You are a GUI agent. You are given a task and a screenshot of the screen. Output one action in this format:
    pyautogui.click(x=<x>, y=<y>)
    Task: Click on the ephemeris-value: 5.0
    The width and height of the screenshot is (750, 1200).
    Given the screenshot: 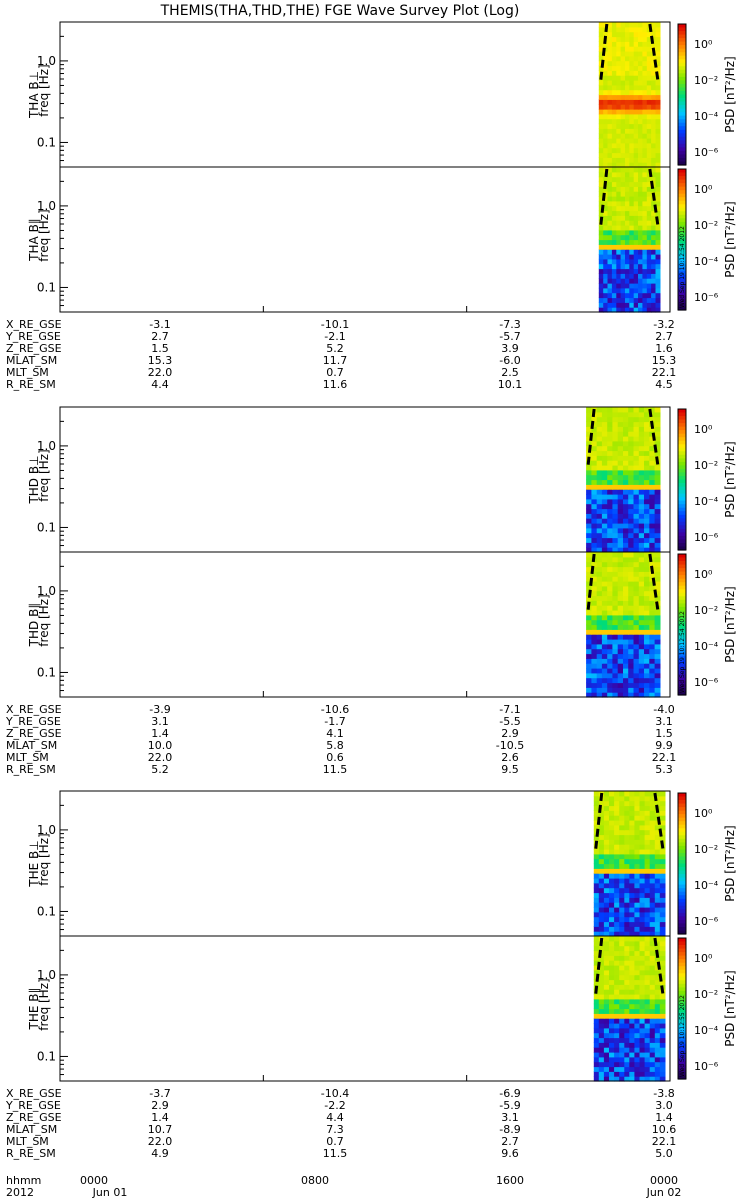 What is the action you would take?
    pyautogui.click(x=664, y=1153)
    